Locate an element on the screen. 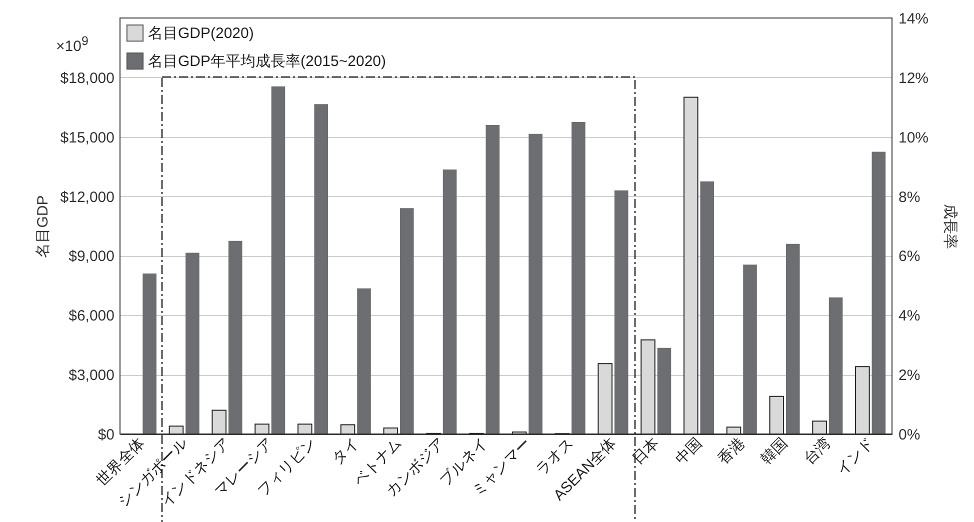 This screenshot has height=522, width=974. y2-tick-label: 8% is located at coordinates (909, 197).